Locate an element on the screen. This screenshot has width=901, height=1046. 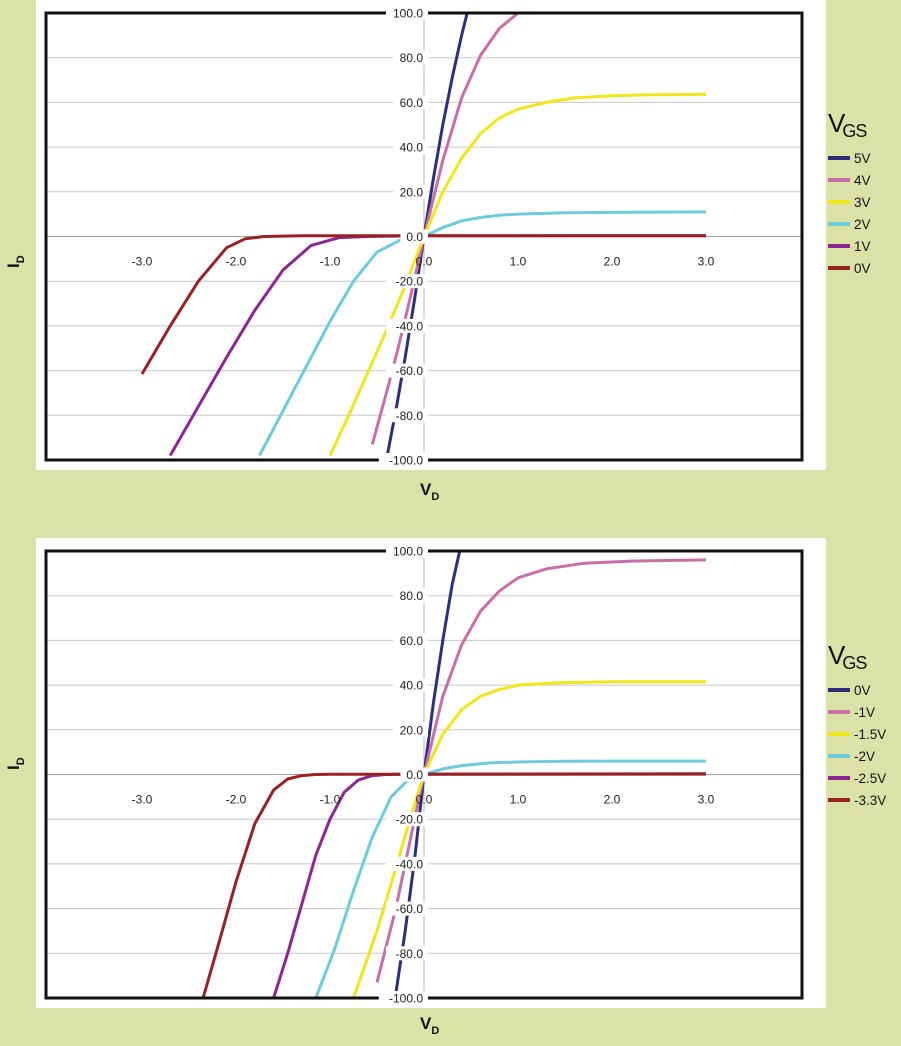
legend-label: -2.5V is located at coordinates (870, 778).